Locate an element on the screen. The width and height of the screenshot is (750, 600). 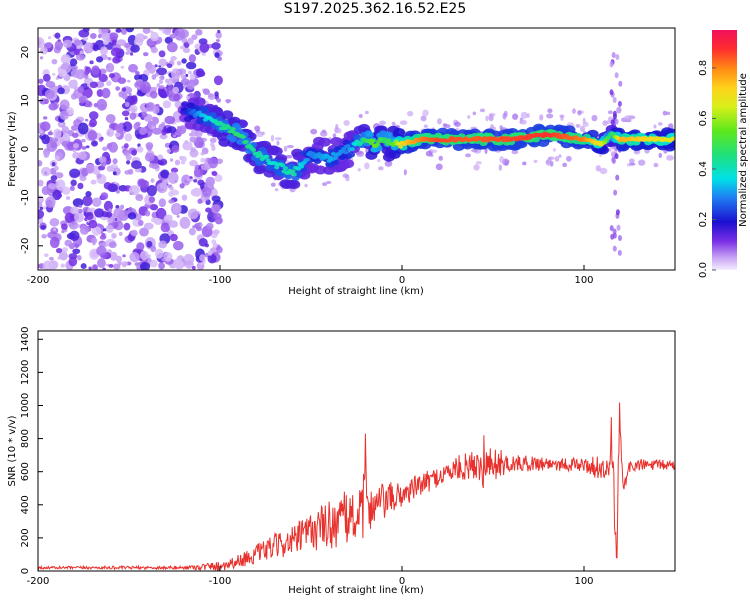
snr-y-tick-label: 200 is located at coordinates (25, 537).